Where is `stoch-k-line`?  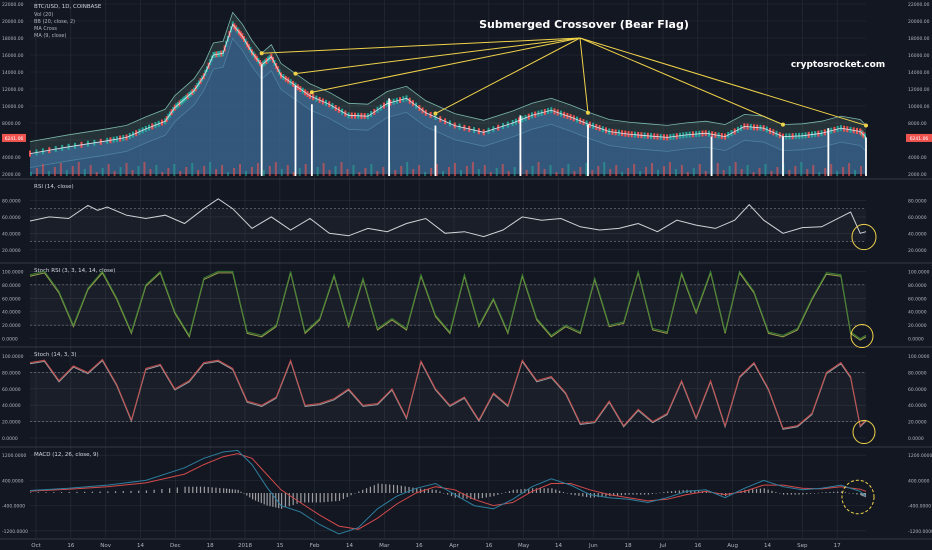 stoch-k-line is located at coordinates (448, 393).